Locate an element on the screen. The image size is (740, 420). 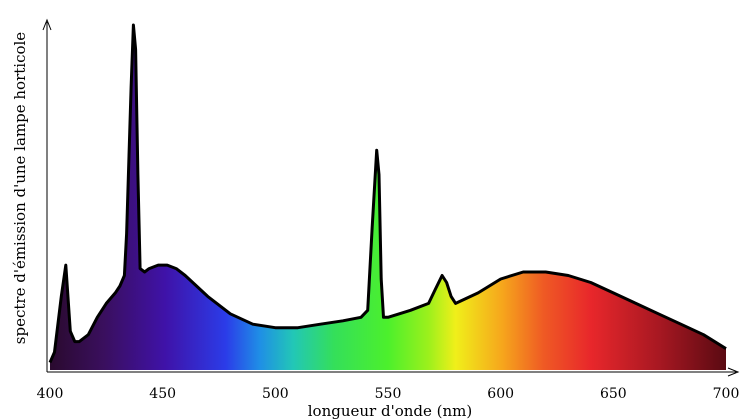
x-axis-arrow is located at coordinates (733, 372).